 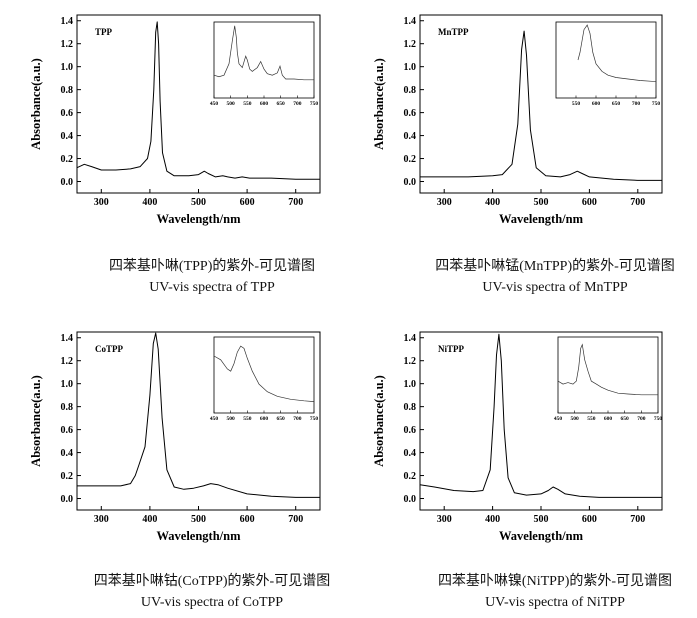 I want to click on inset-chart: 550 600 650 700 750, so click(x=608, y=64).